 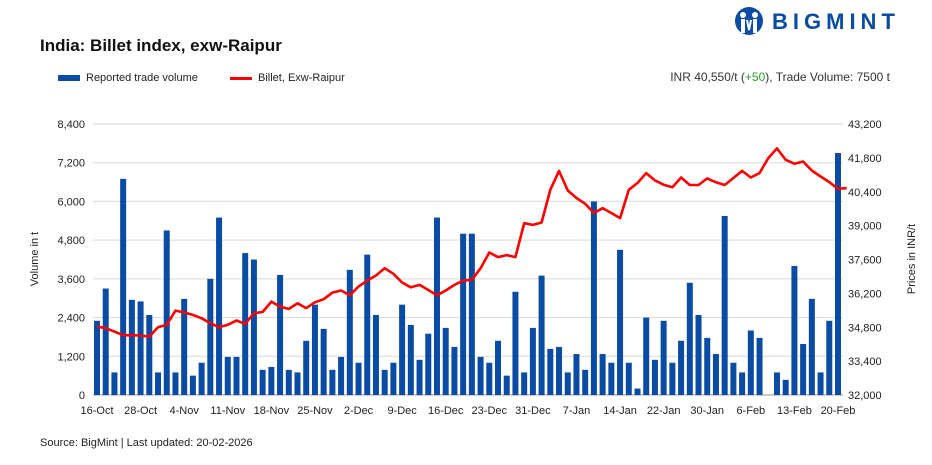 What do you see at coordinates (185, 411) in the screenshot?
I see `x-tick: 4-Nov` at bounding box center [185, 411].